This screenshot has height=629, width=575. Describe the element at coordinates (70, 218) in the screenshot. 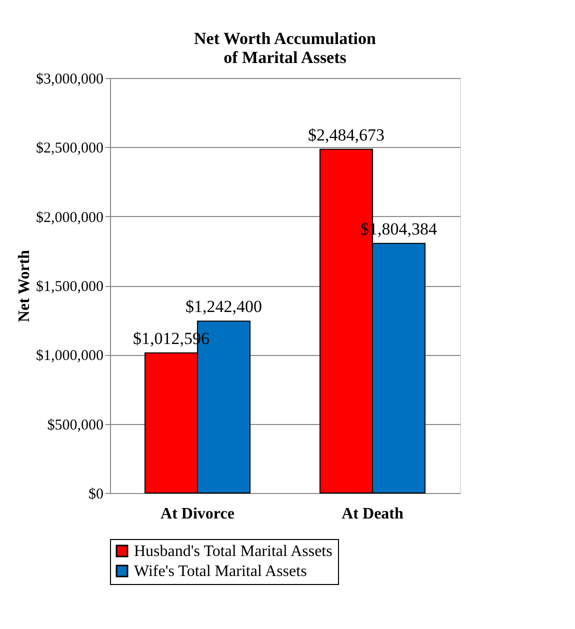

I see `y-tick-label: $2,000,000` at that location.